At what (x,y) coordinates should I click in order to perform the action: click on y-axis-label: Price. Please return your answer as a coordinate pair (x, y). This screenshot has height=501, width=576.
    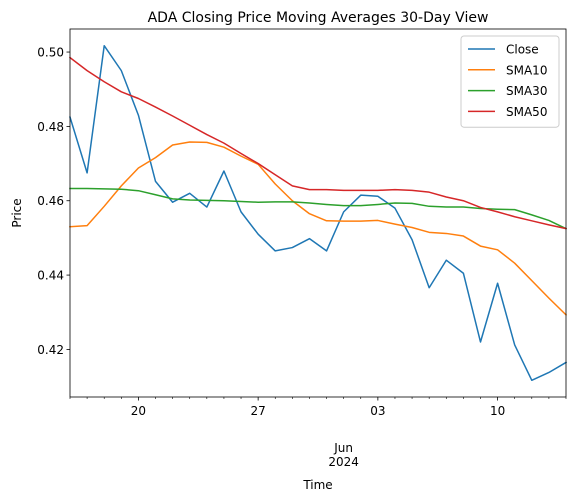
    Looking at the image, I should click on (17, 212).